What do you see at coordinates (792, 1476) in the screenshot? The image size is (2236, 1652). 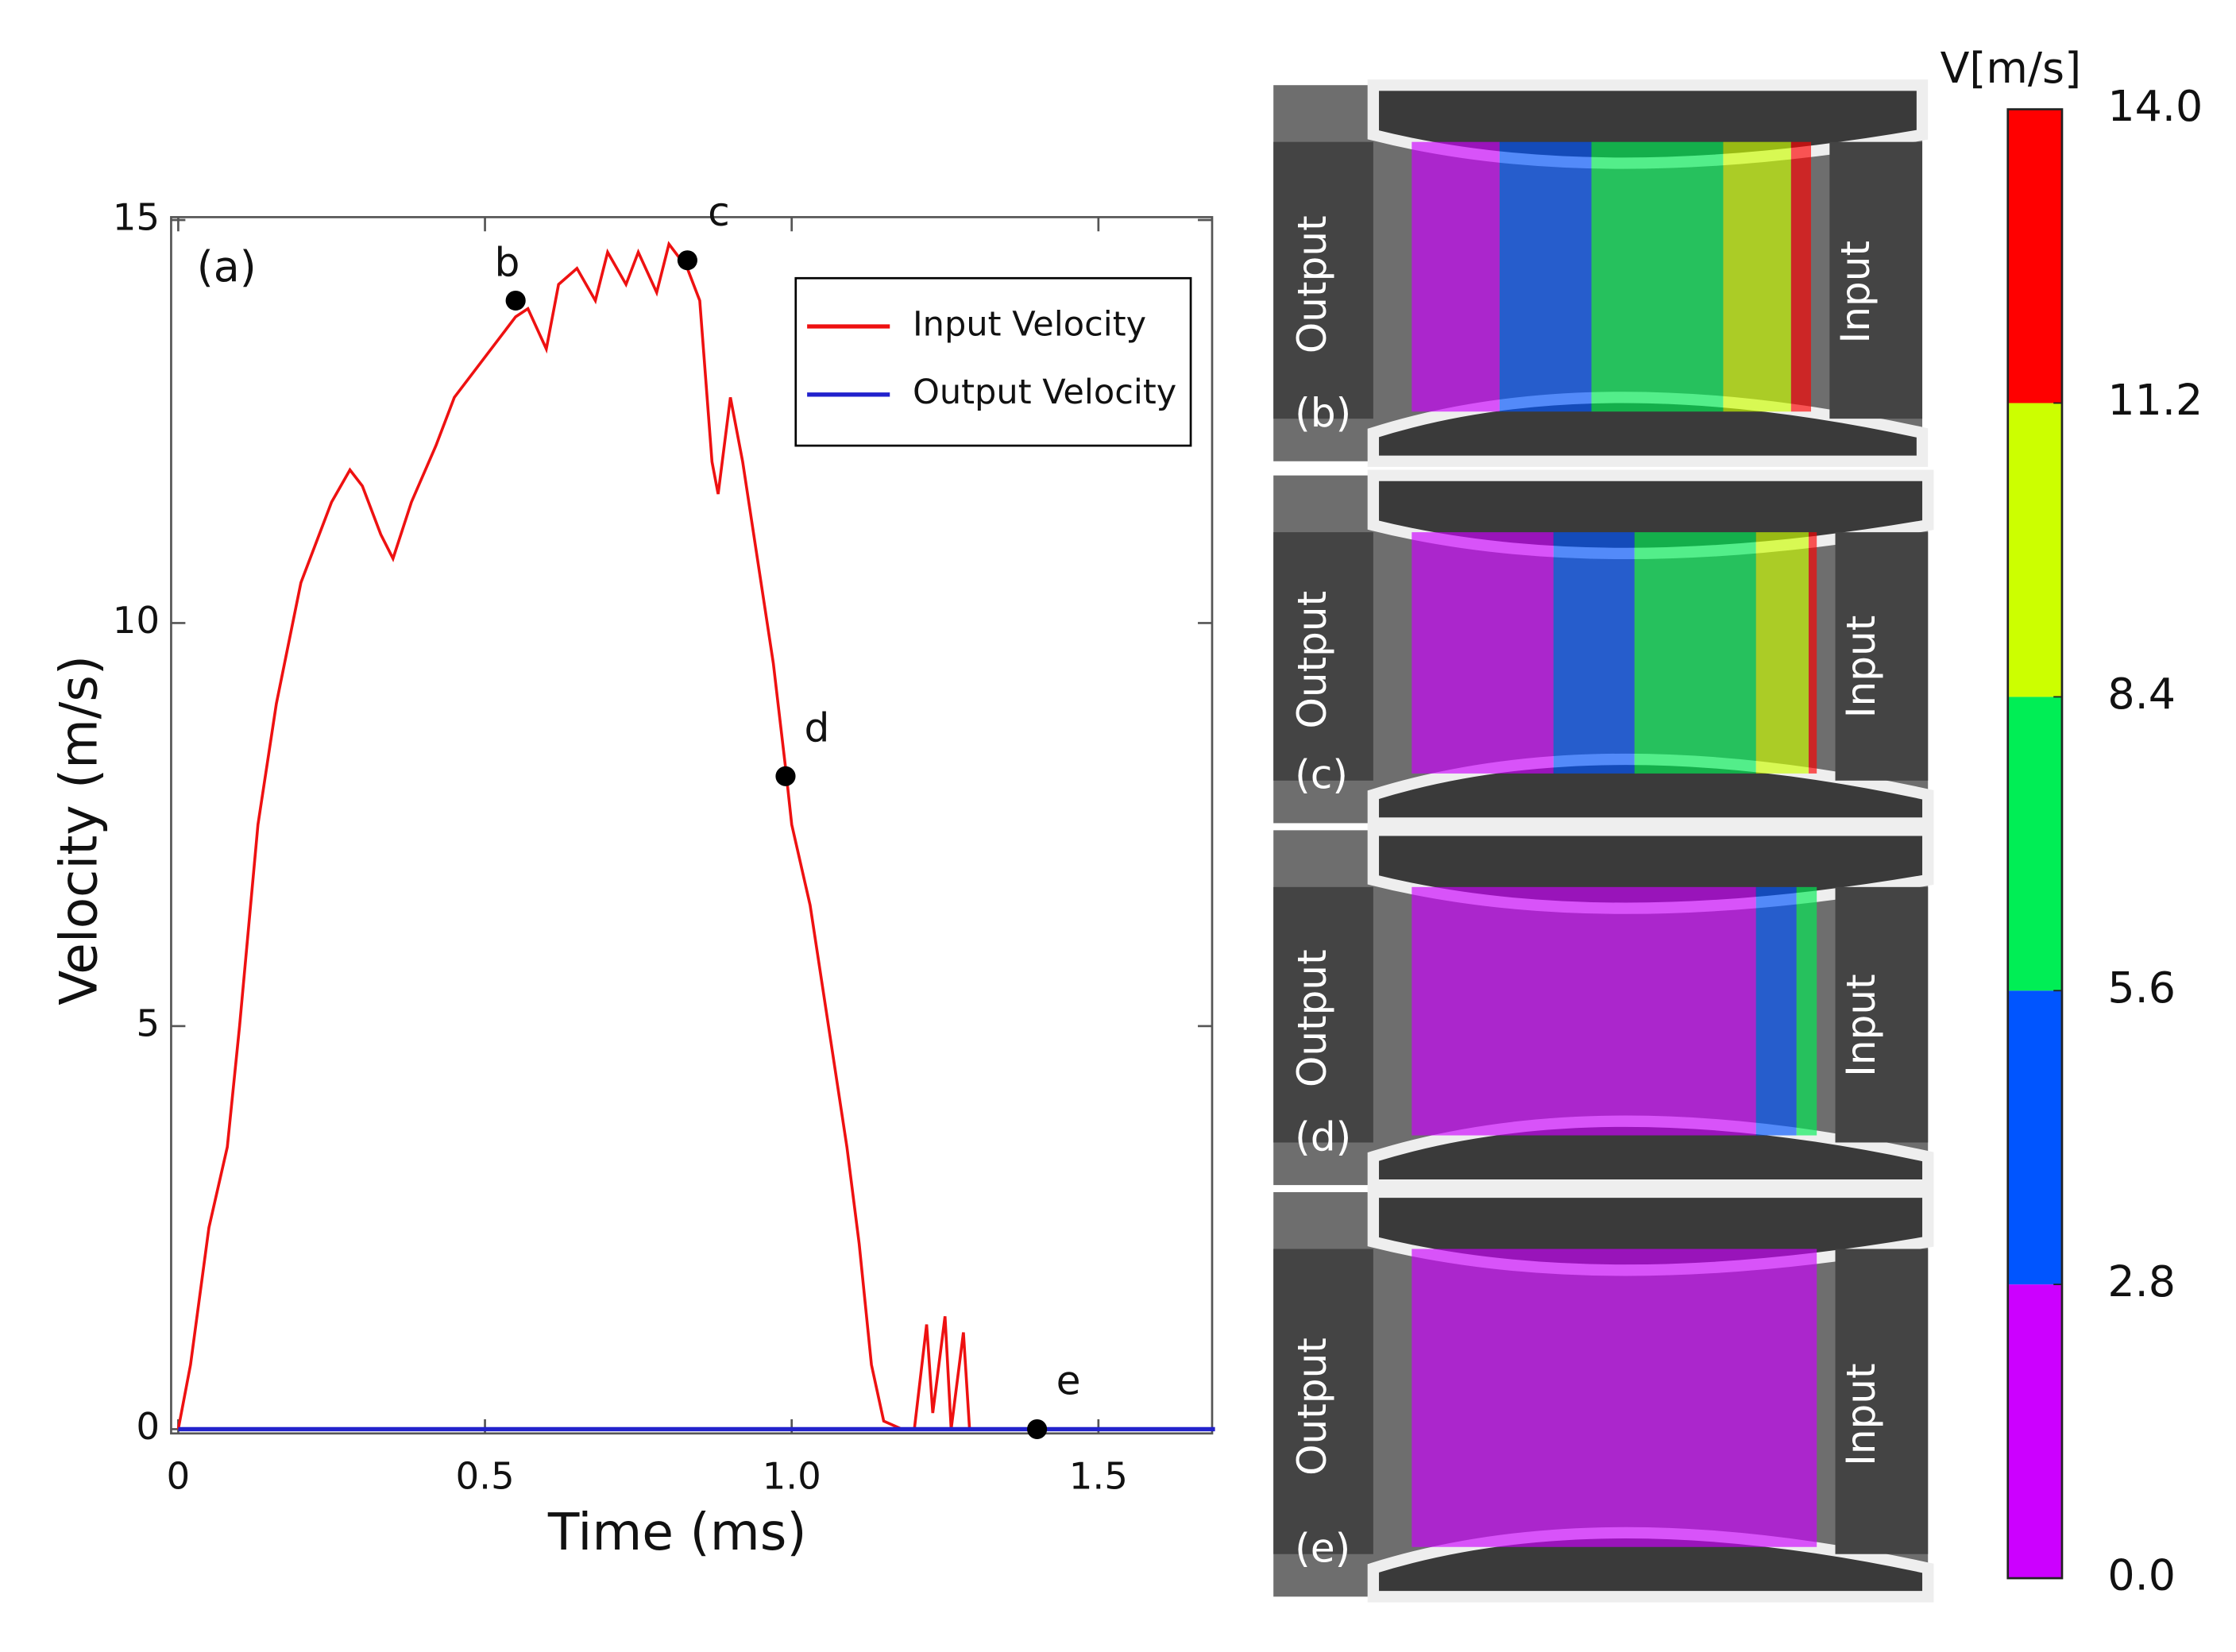 I see `x-tick-label: 1.0` at bounding box center [792, 1476].